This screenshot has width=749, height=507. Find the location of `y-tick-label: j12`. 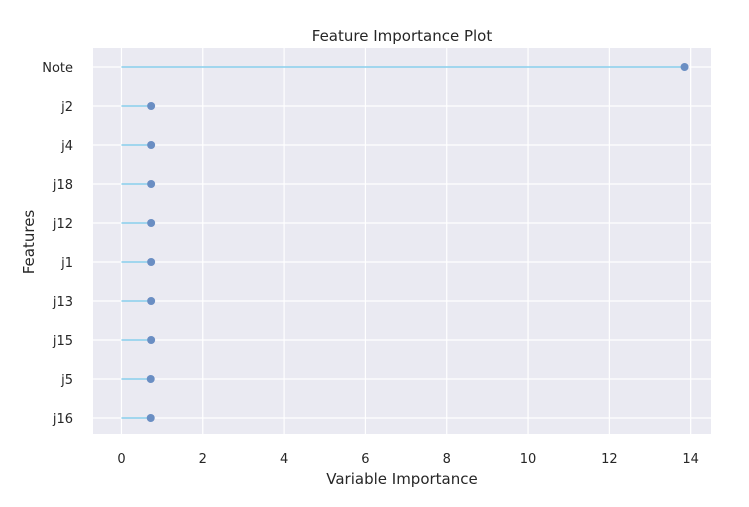

y-tick-label: j12 is located at coordinates (62, 224).